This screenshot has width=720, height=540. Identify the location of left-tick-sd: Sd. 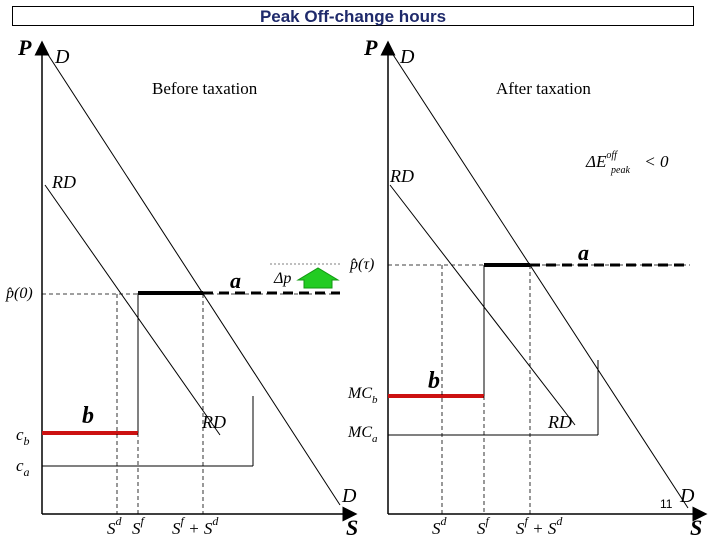
(115, 526).